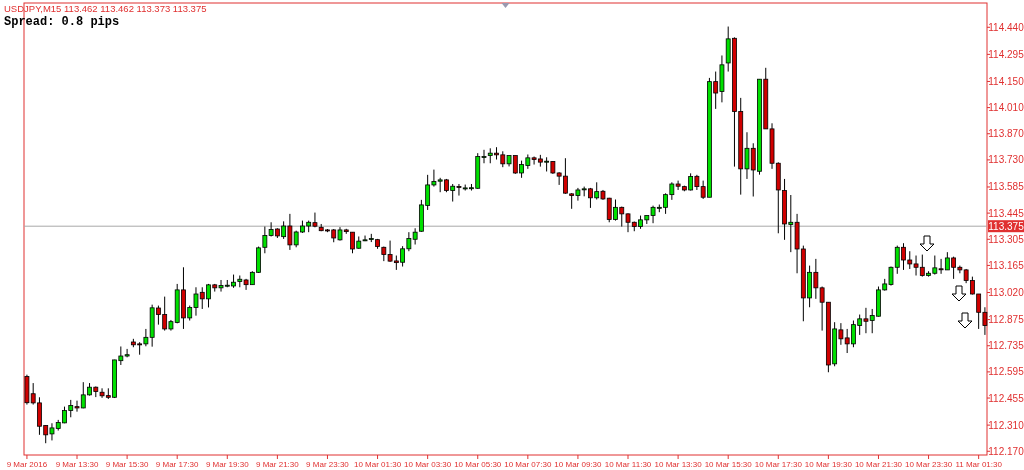 The image size is (1024, 470). What do you see at coordinates (828, 464) in the screenshot?
I see `x-tick-label: 10 Mar 19:30` at bounding box center [828, 464].